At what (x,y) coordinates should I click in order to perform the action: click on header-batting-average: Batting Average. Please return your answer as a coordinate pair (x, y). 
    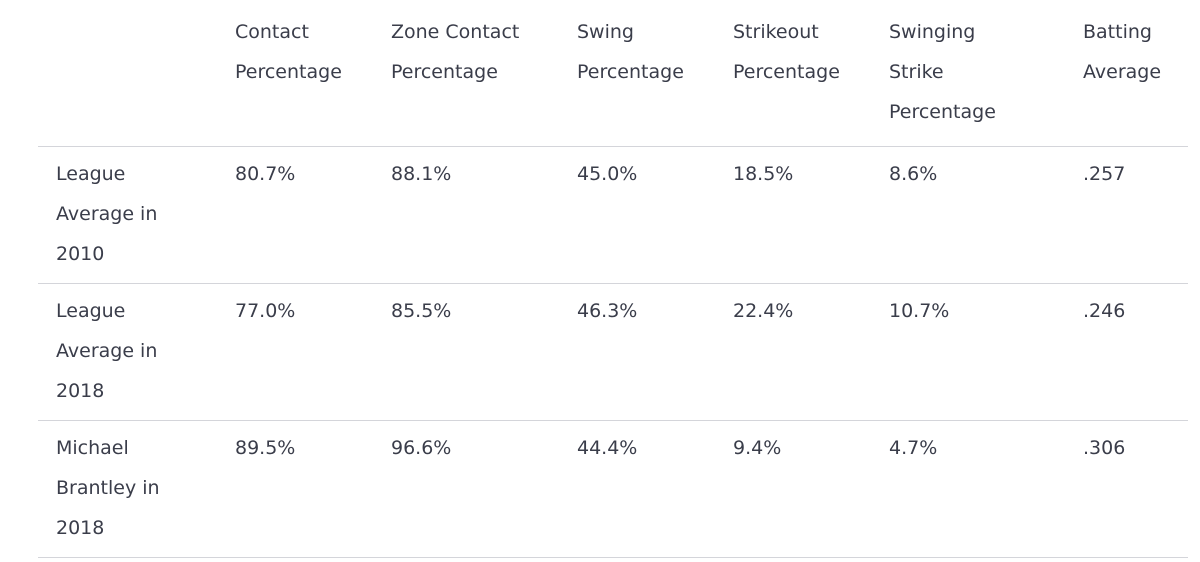
    Looking at the image, I should click on (1122, 52).